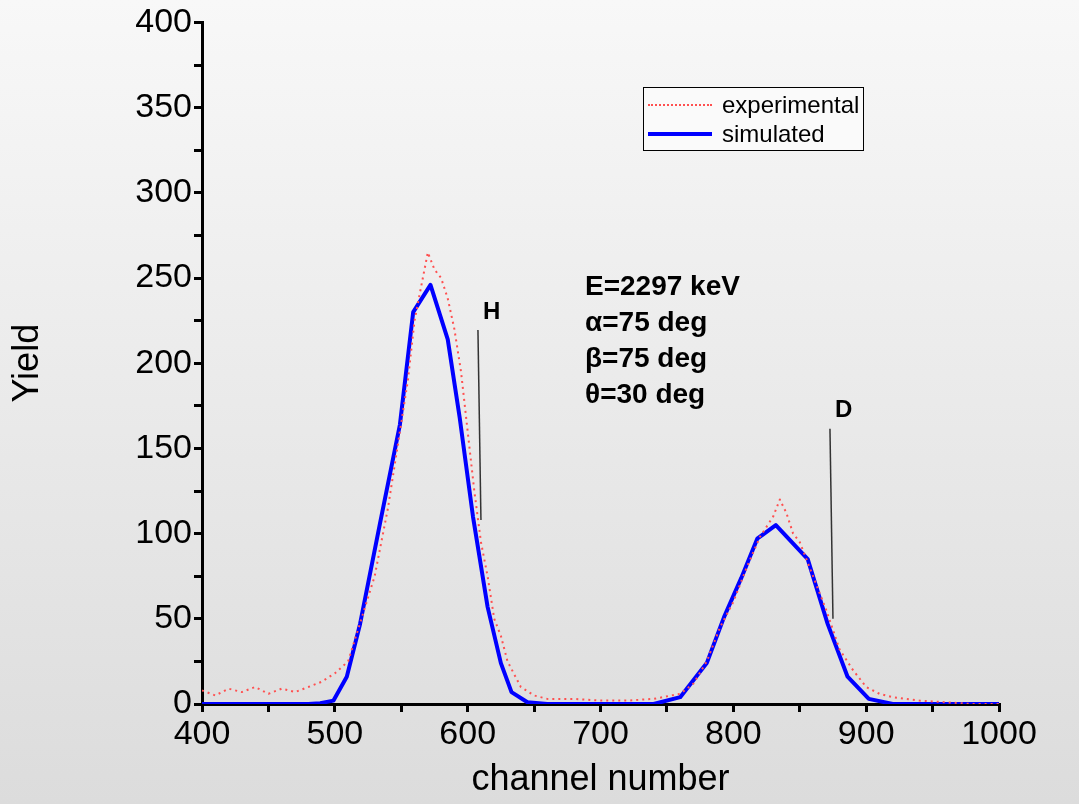  Describe the element at coordinates (25, 363) in the screenshot. I see `y-axis-title: Yield` at that location.